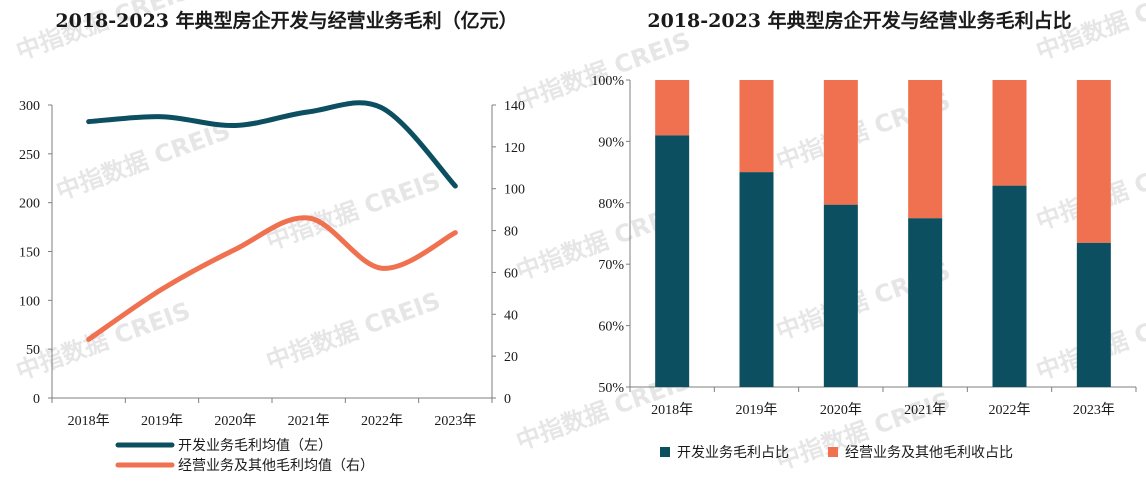  What do you see at coordinates (611, 142) in the screenshot?
I see `y-tick-label: 90%` at bounding box center [611, 142].